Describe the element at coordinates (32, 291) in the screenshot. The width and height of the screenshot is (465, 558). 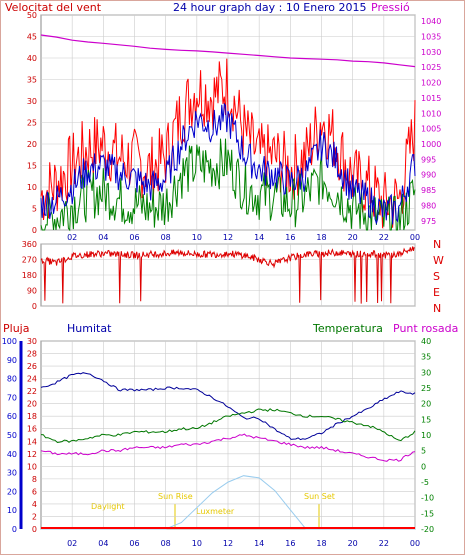
I see `direction-y-tick-label: 90` at that location.